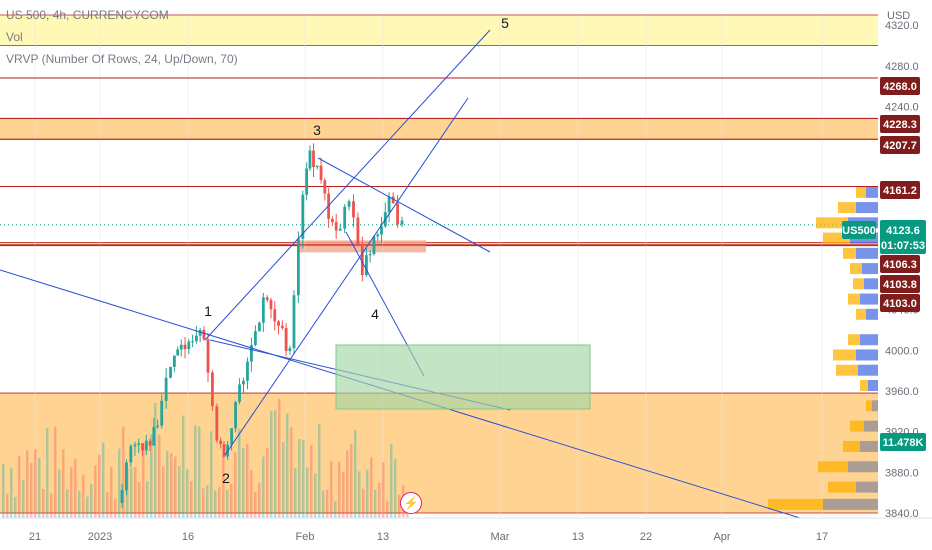  What do you see at coordinates (900, 87) in the screenshot?
I see `level-label-0: 4268.0` at bounding box center [900, 87].